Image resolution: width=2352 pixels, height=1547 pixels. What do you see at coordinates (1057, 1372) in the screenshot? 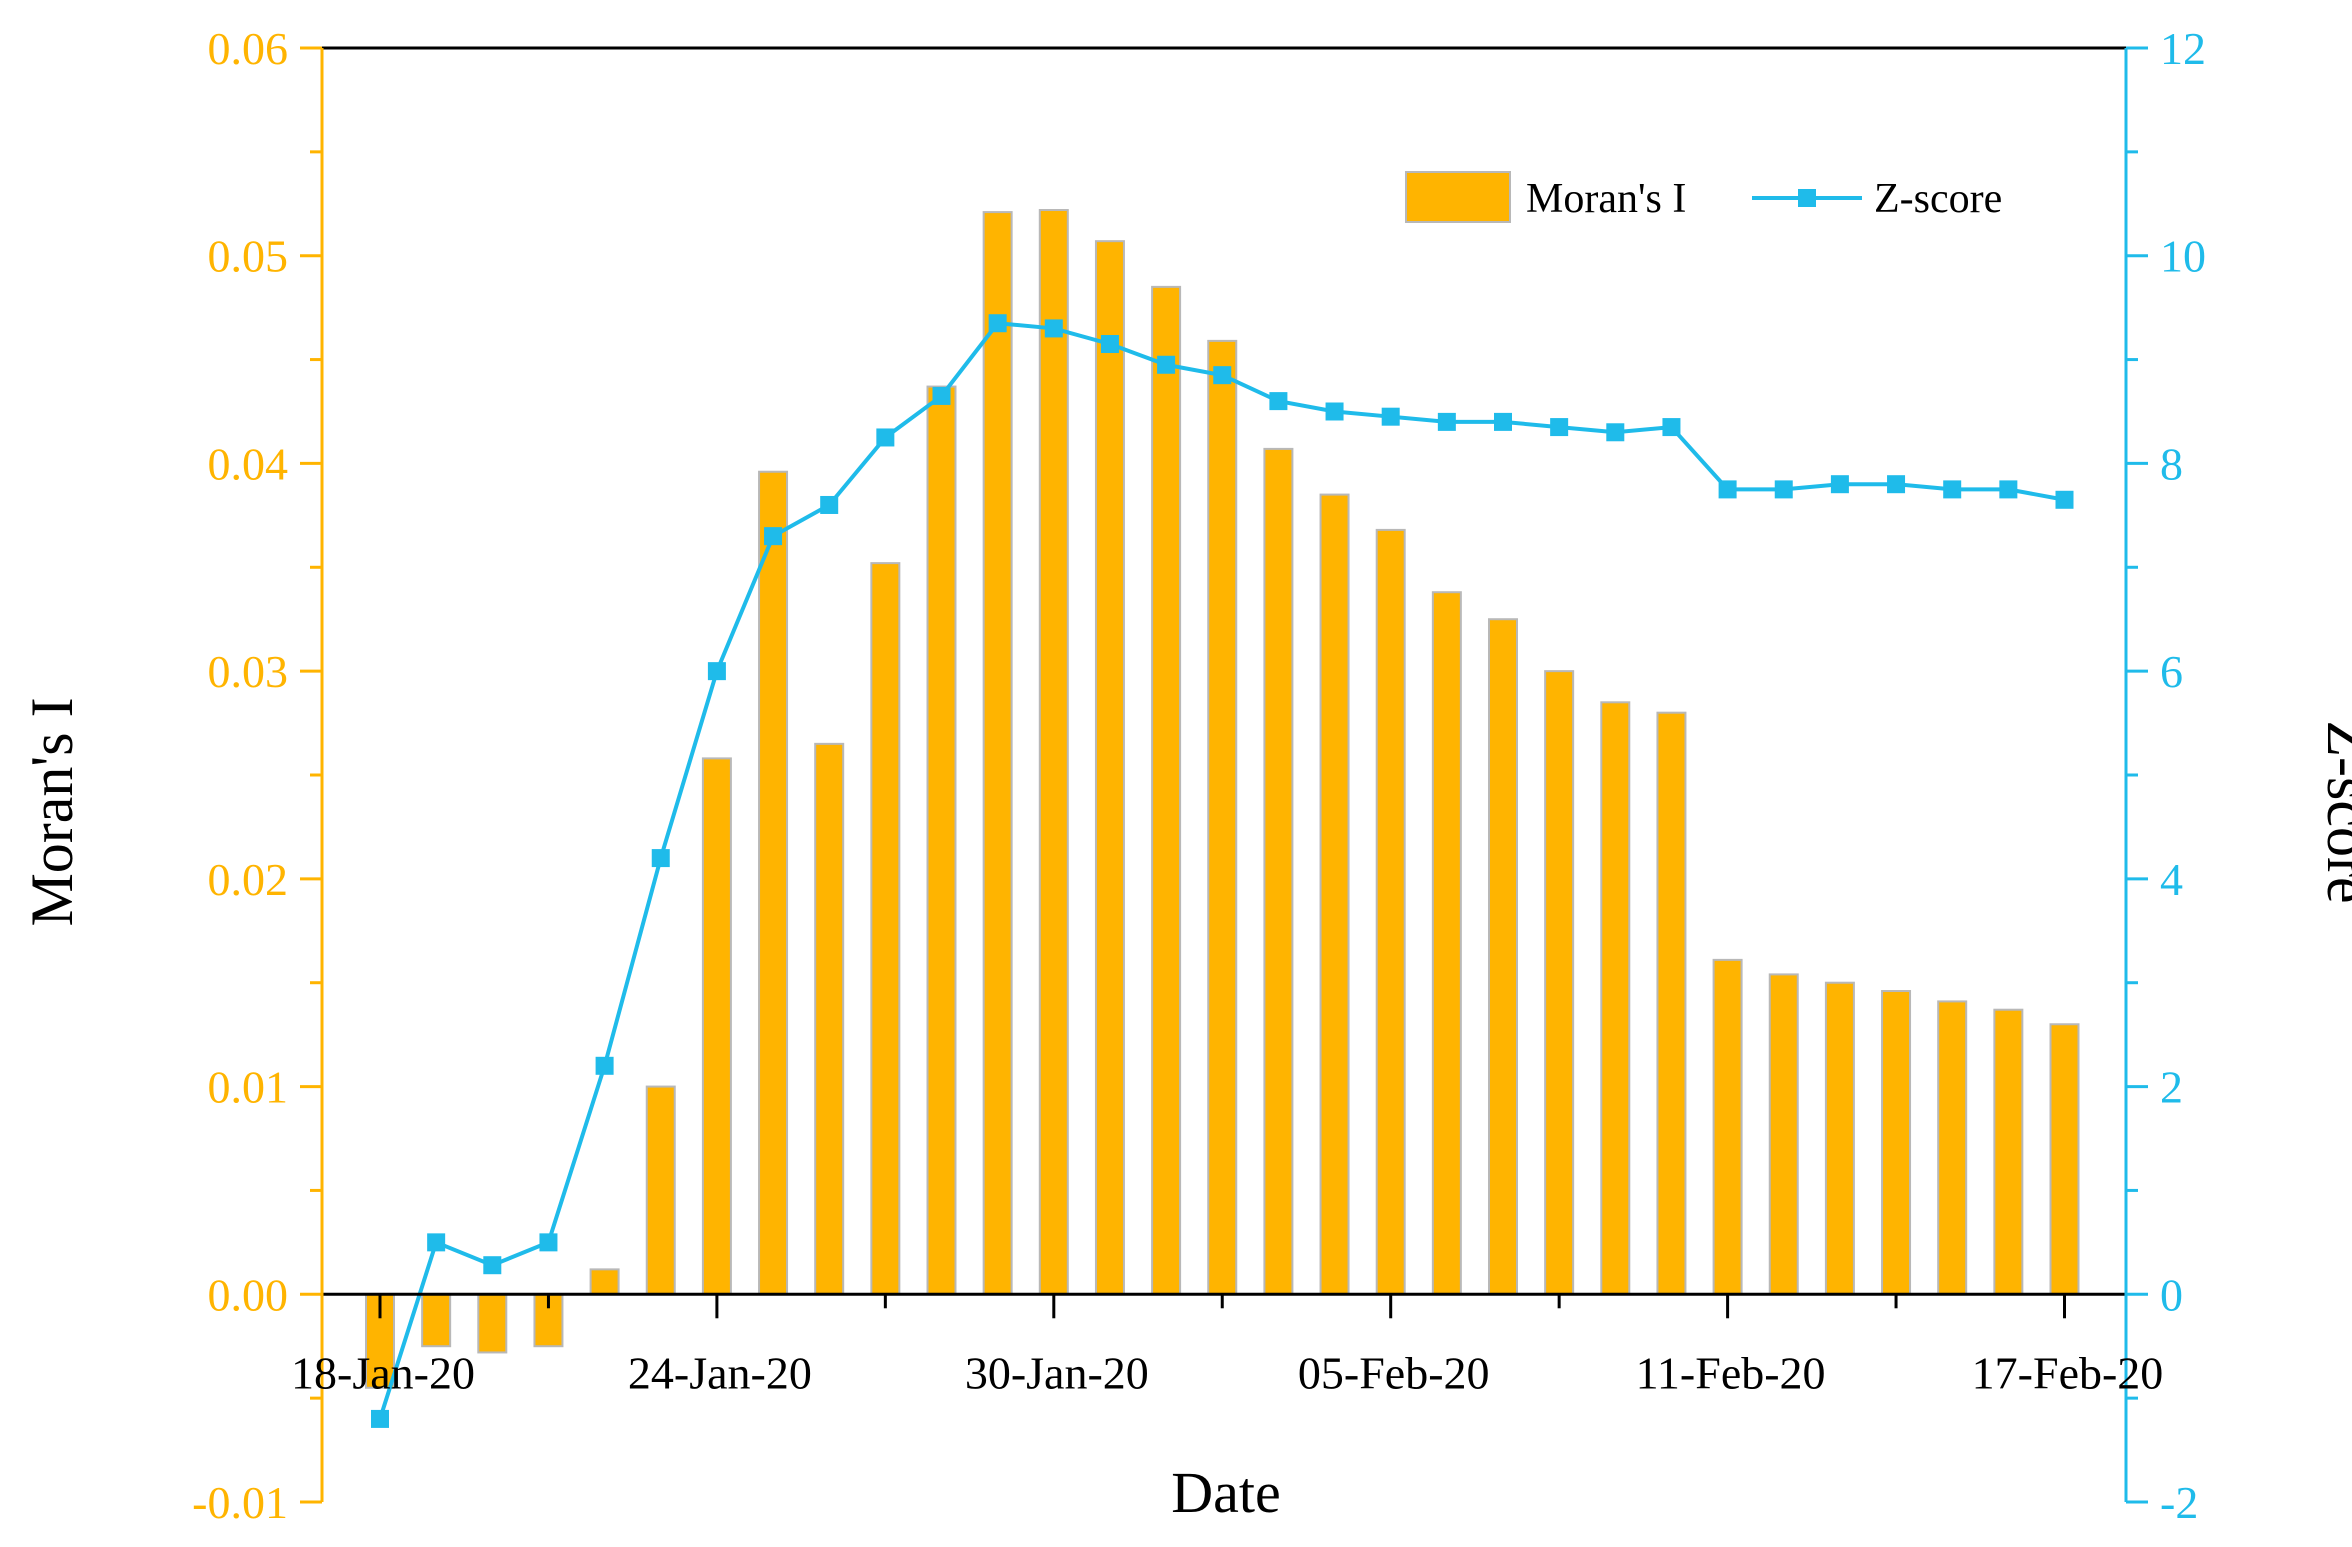
I see `x-tick-label: 30-Jan-20` at bounding box center [1057, 1372].